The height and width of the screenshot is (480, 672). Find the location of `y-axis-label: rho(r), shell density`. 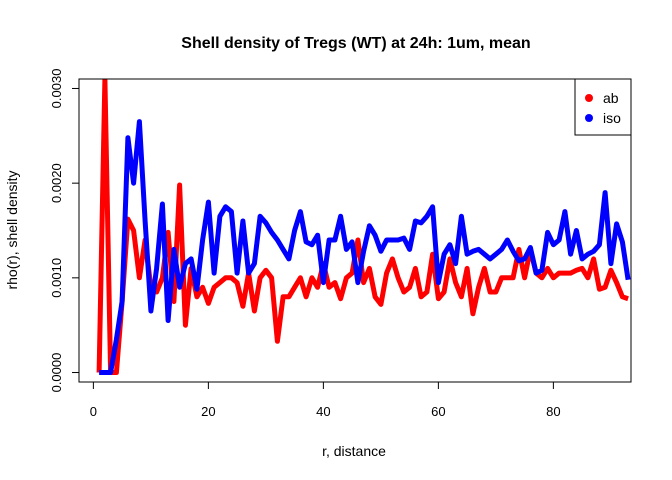

y-axis-label: rho(r), shell density is located at coordinates (12, 229).